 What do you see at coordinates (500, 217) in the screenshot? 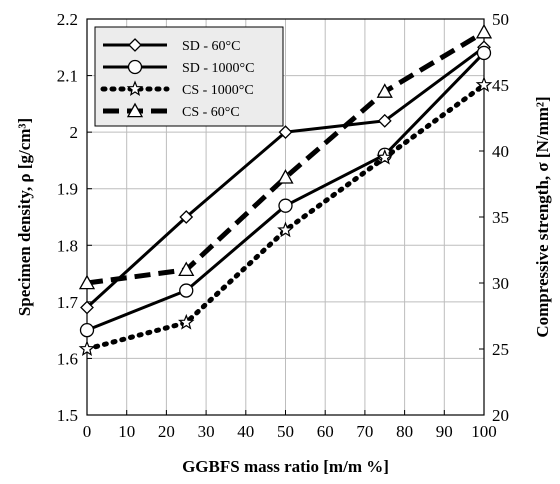
I see `y-right-tick-label: 35` at bounding box center [500, 217].